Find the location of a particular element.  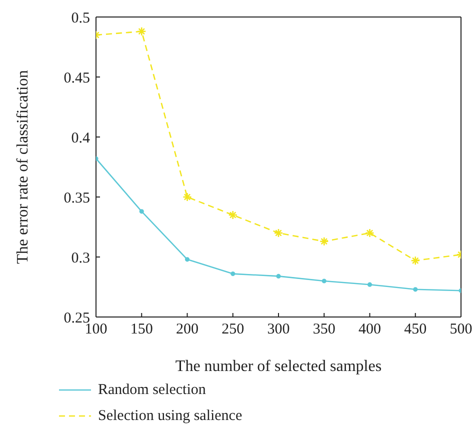

x-tick-label: 100 is located at coordinates (96, 330).